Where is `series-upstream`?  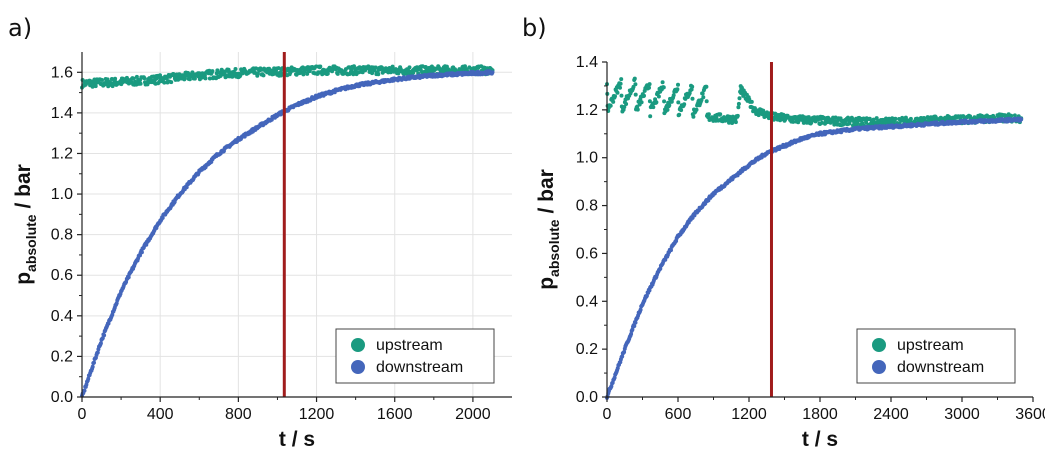 series-upstream is located at coordinates (287, 77).